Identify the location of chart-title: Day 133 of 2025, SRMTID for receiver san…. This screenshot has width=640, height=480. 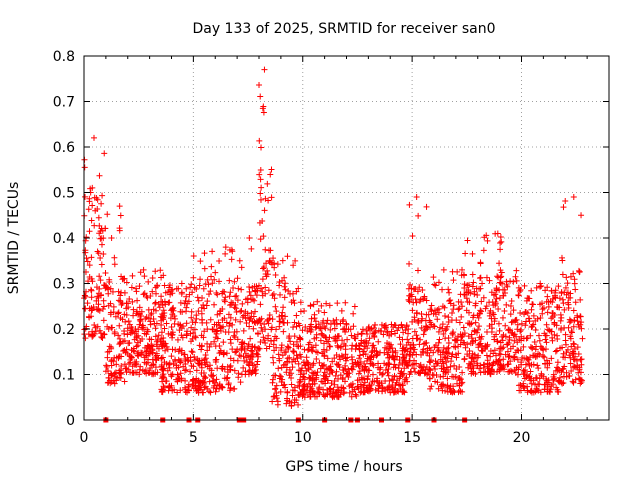
(343, 29).